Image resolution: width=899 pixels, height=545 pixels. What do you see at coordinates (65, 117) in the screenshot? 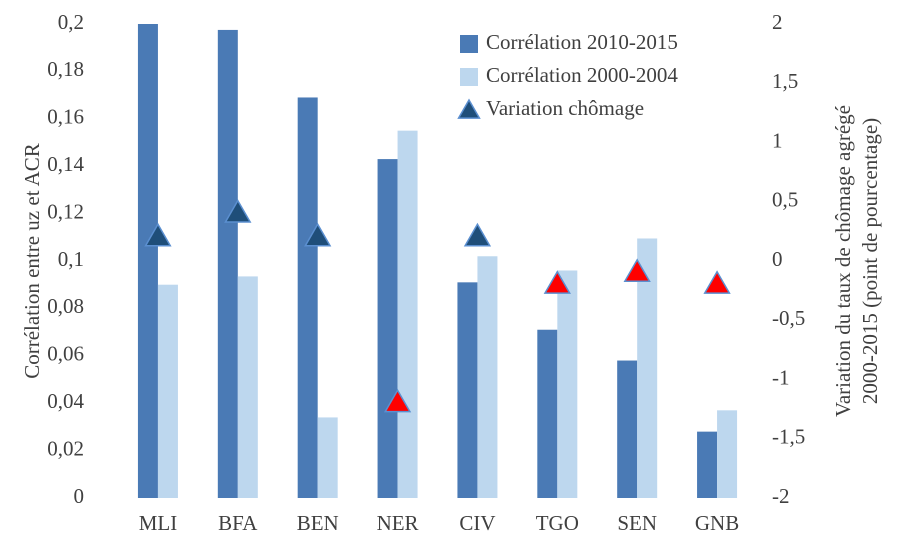
I see `y-tick-label: 0,16` at bounding box center [65, 117].